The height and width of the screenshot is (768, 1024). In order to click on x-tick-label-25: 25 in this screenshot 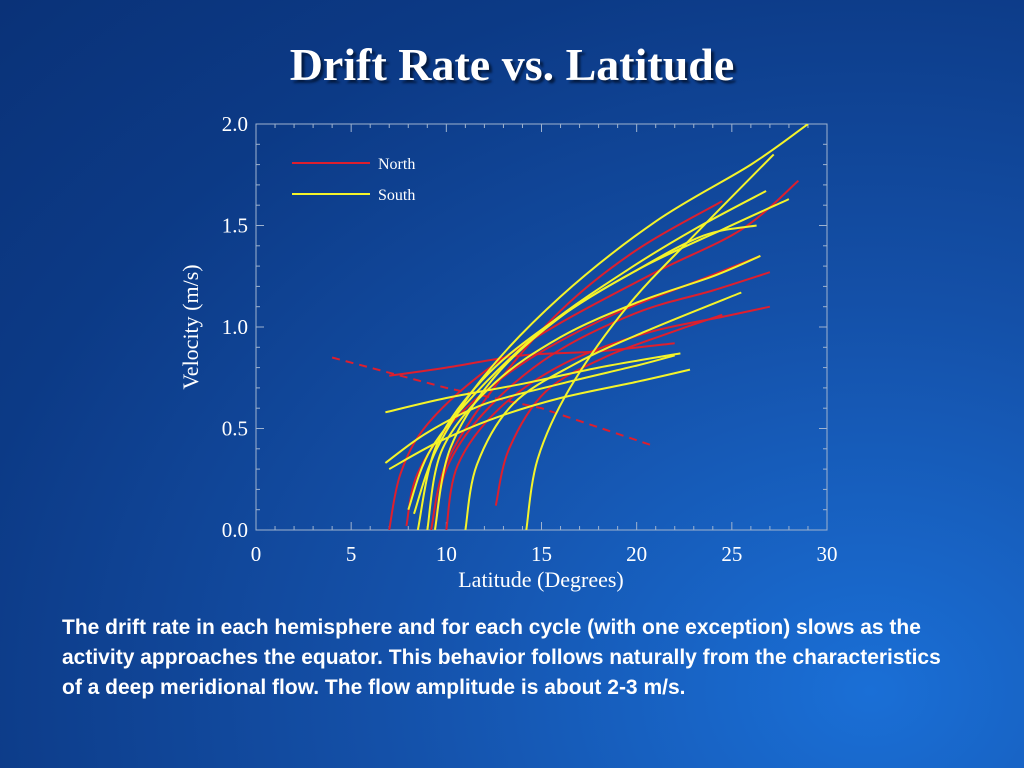, I will do `click(731, 554)`.